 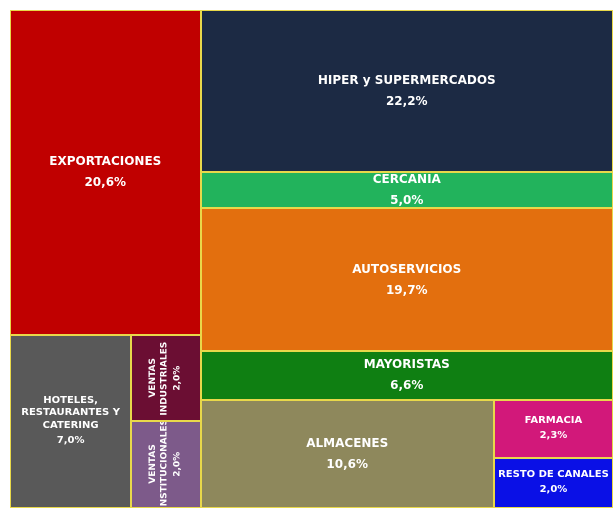 I want to click on cell-label: AUTOSERVICIOS 19,7%, so click(x=406, y=280).